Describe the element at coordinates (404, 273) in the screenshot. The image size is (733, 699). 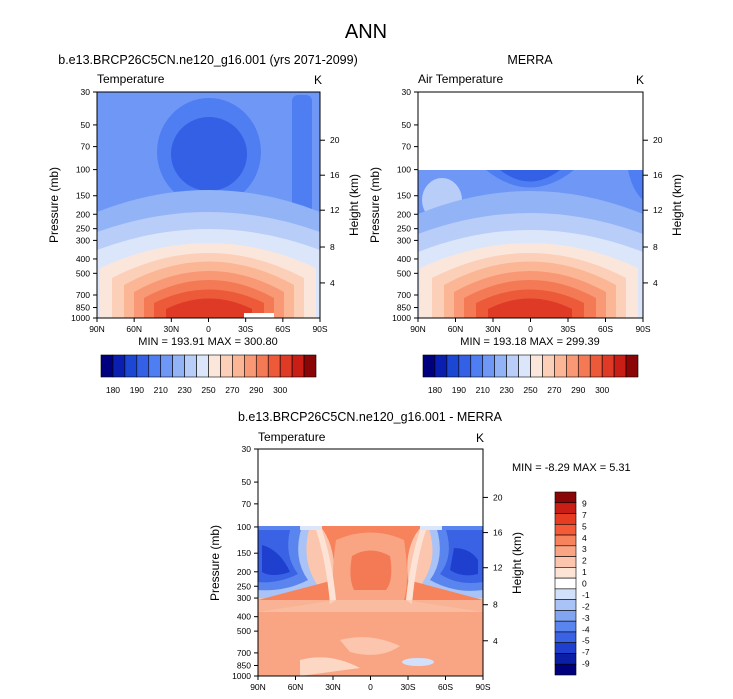
I see `p1-ytick-label: 500` at that location.